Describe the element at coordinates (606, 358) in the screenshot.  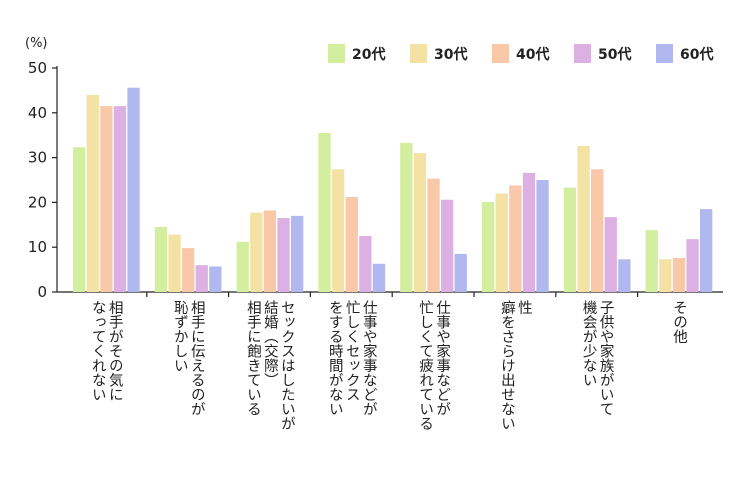
I see `x-category-label: 子供や家族がいて` at that location.